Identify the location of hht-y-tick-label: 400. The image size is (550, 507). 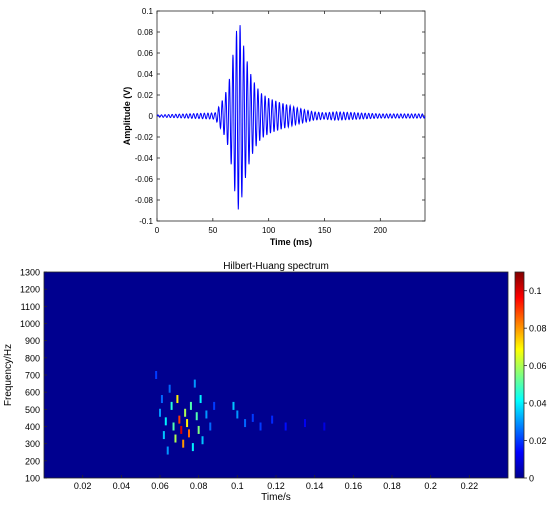
(32, 427).